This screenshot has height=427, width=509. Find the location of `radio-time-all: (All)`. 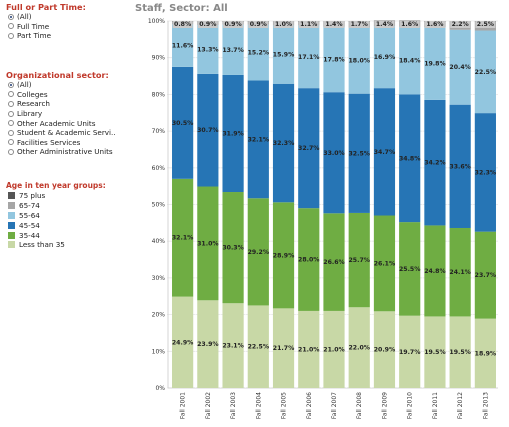

radio-time-all: (All) is located at coordinates (29, 17).